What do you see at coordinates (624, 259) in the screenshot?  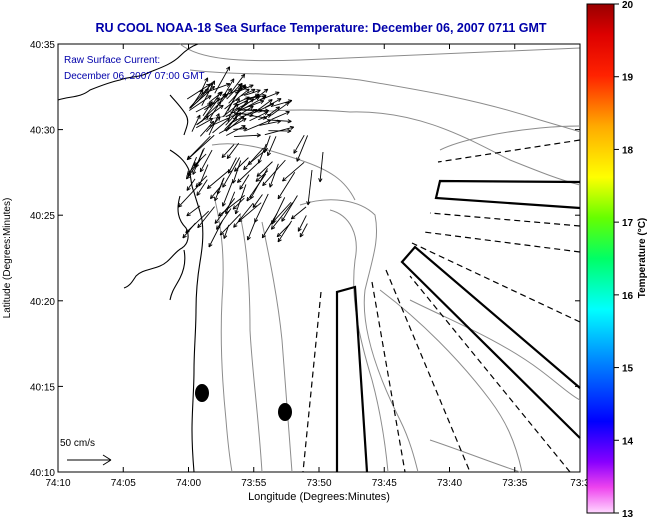 I see `colorbar-ticks: 20 19 18 17 16 15 14 13` at bounding box center [624, 259].